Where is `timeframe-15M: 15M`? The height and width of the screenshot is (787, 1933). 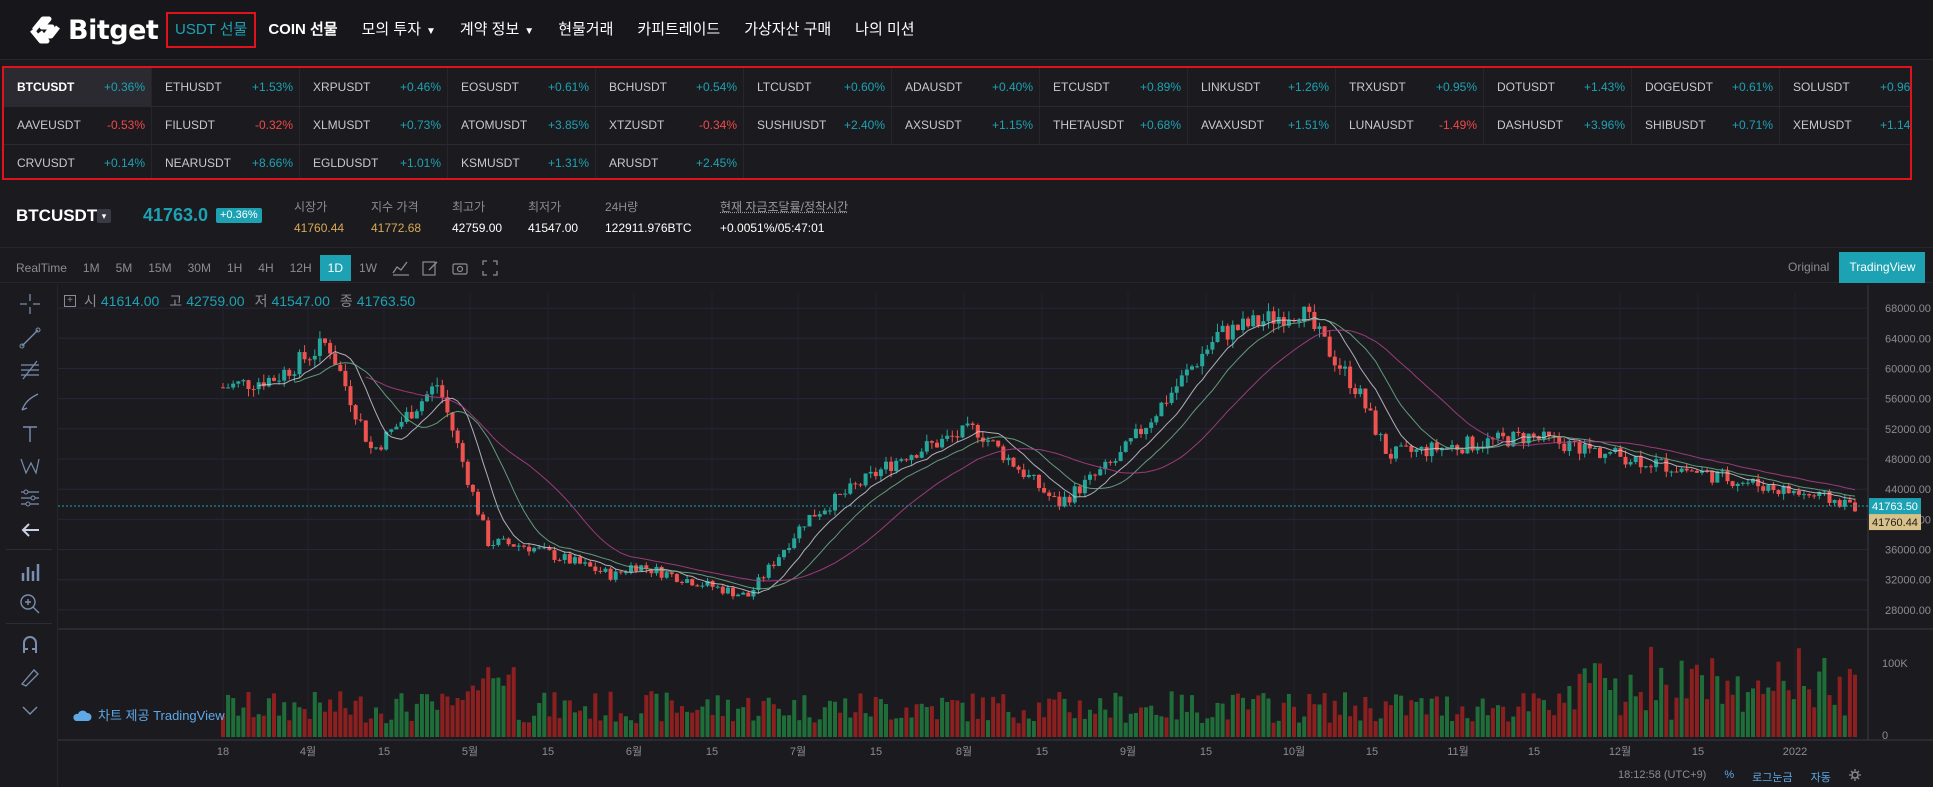 timeframe-15M: 15M is located at coordinates (160, 268).